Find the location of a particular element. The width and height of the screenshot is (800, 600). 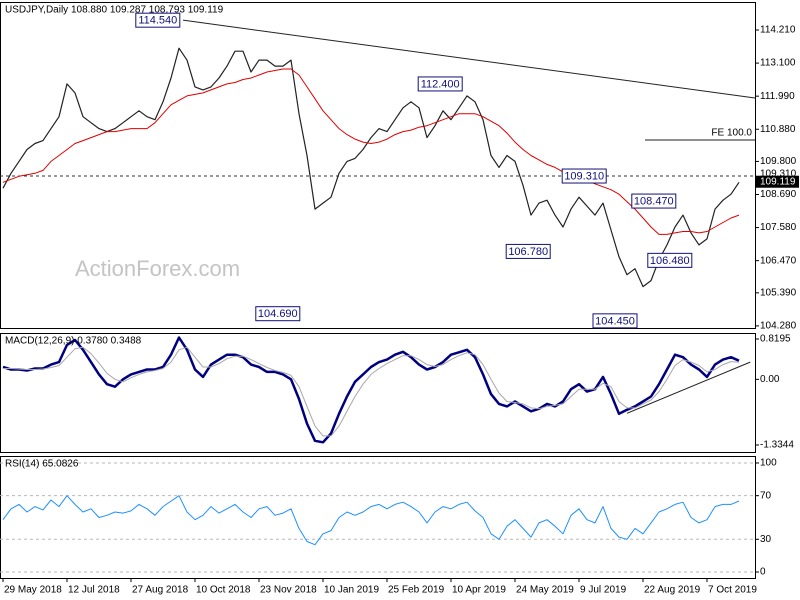

y-tick-label: 107.580 is located at coordinates (778, 227).